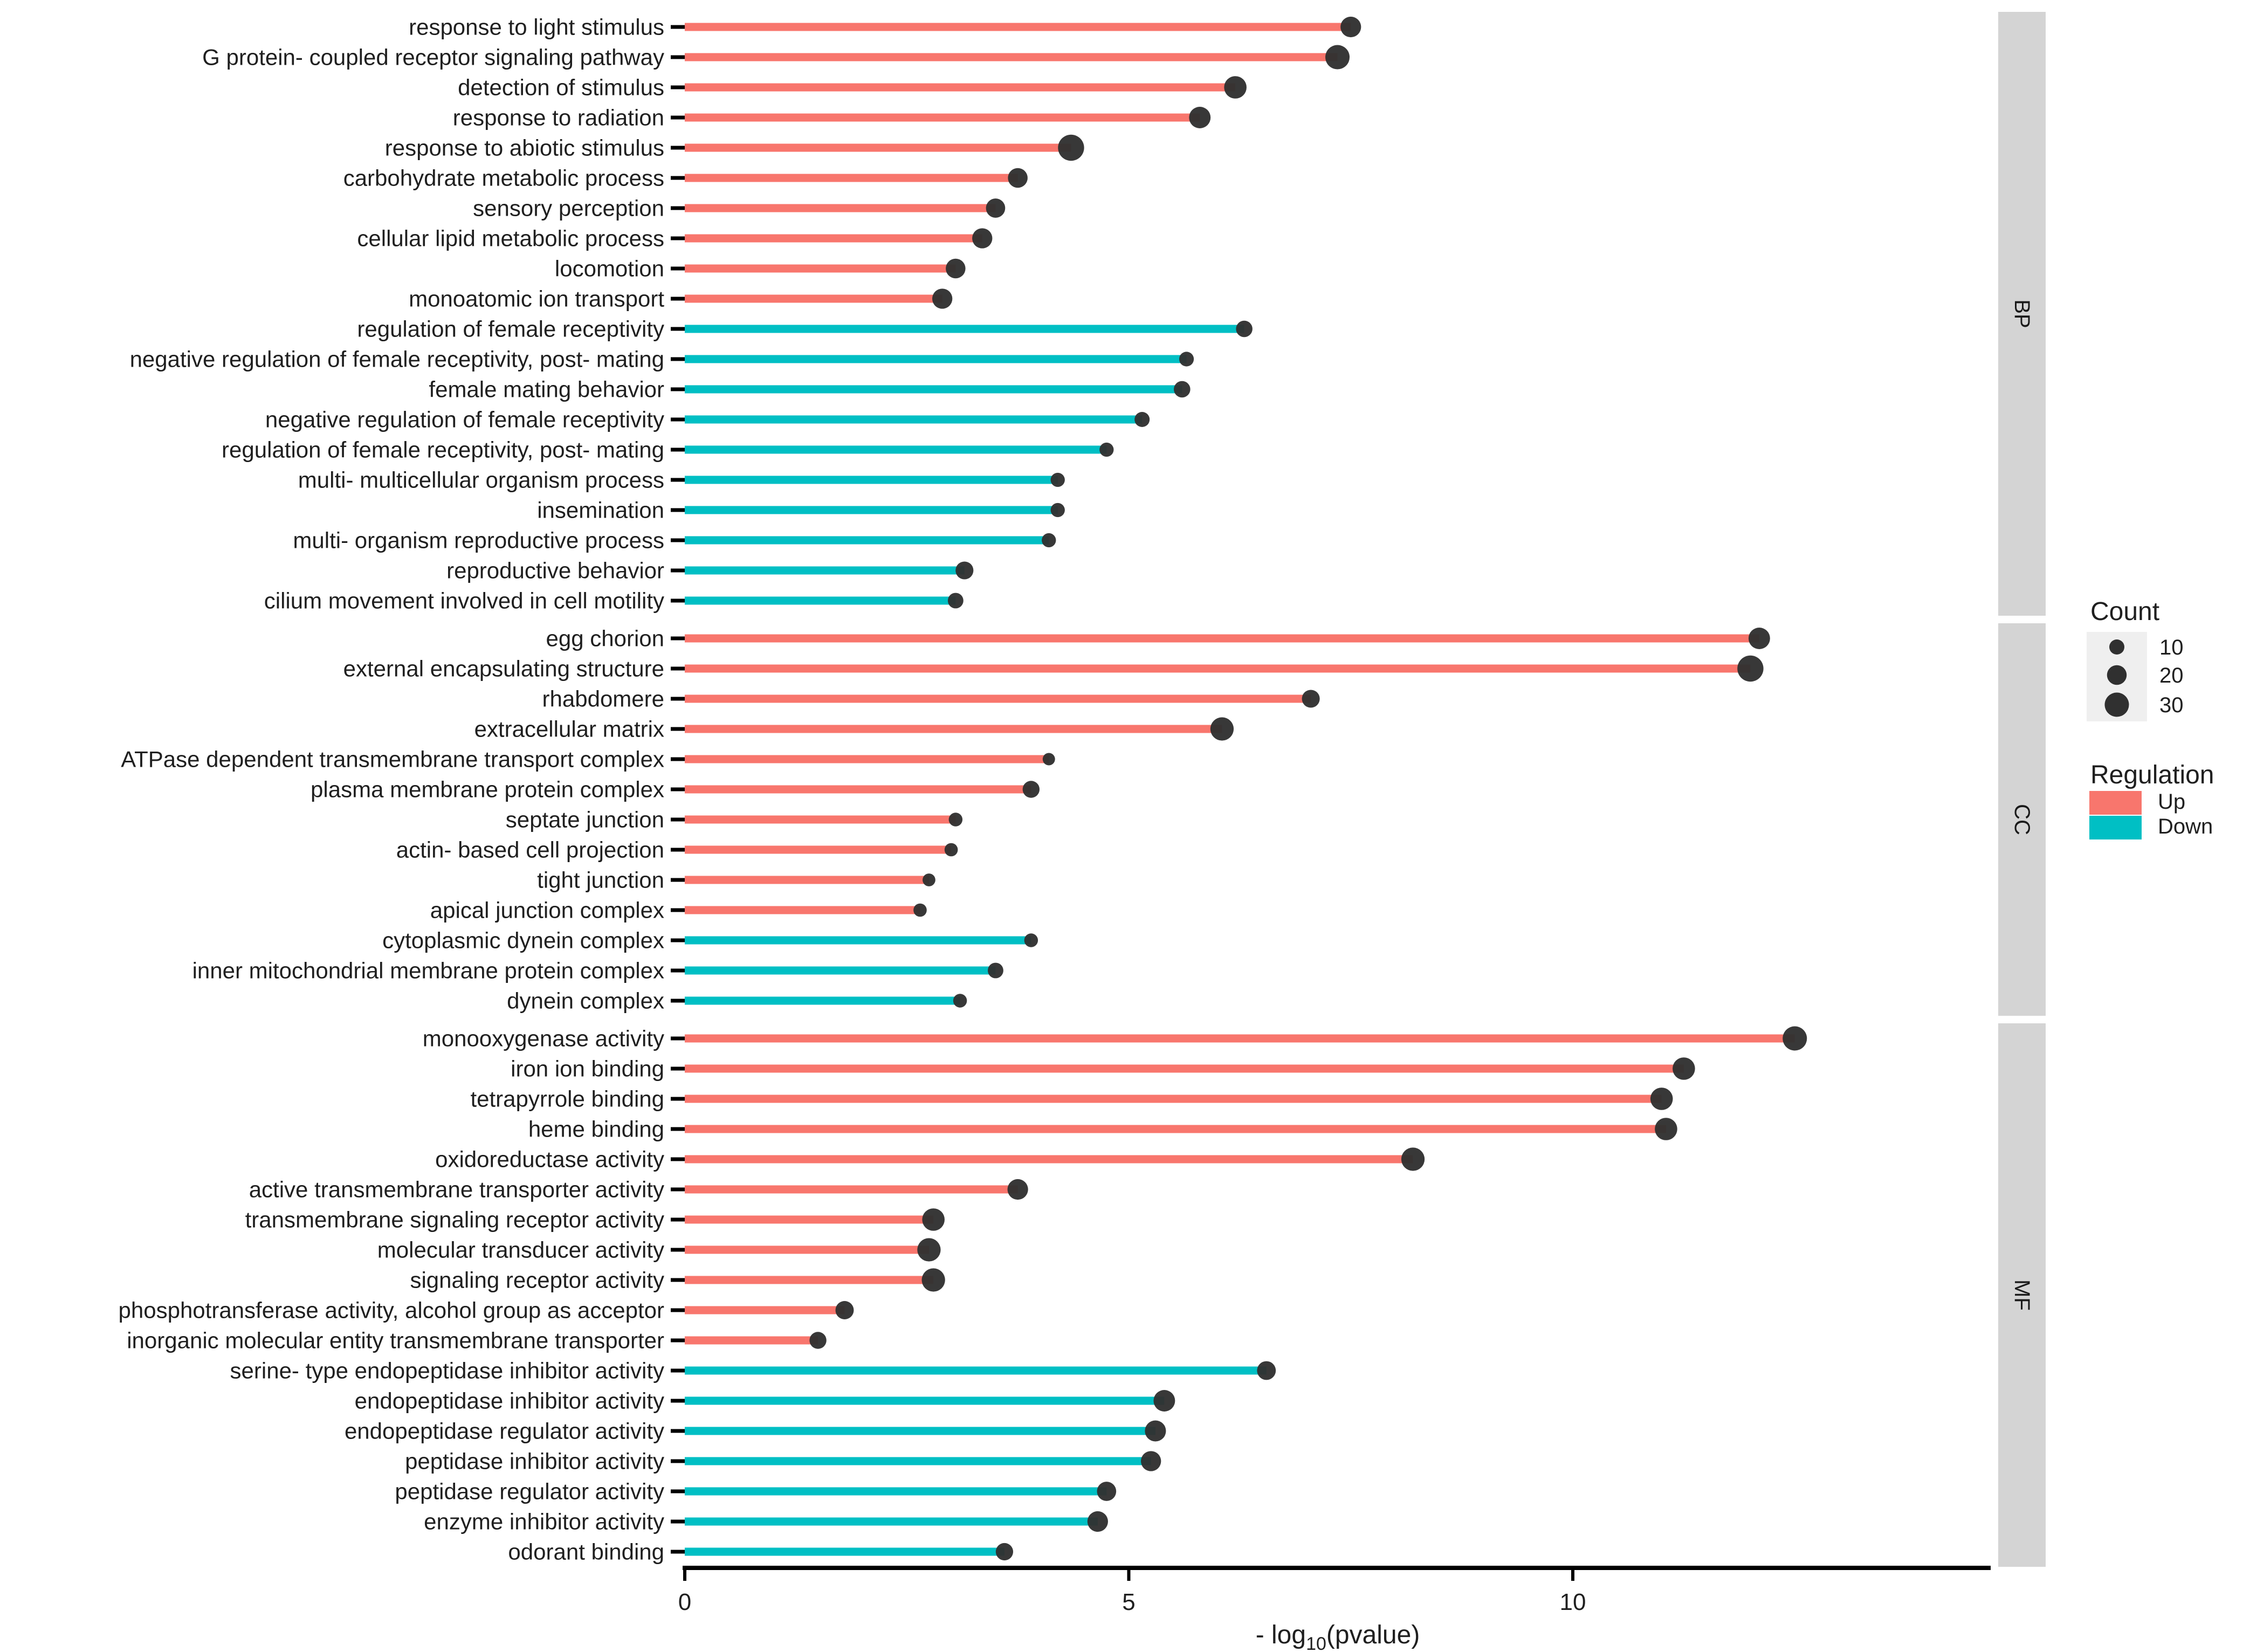  What do you see at coordinates (801, 510) in the screenshot?
I see `lollipop-row: insemination` at bounding box center [801, 510].